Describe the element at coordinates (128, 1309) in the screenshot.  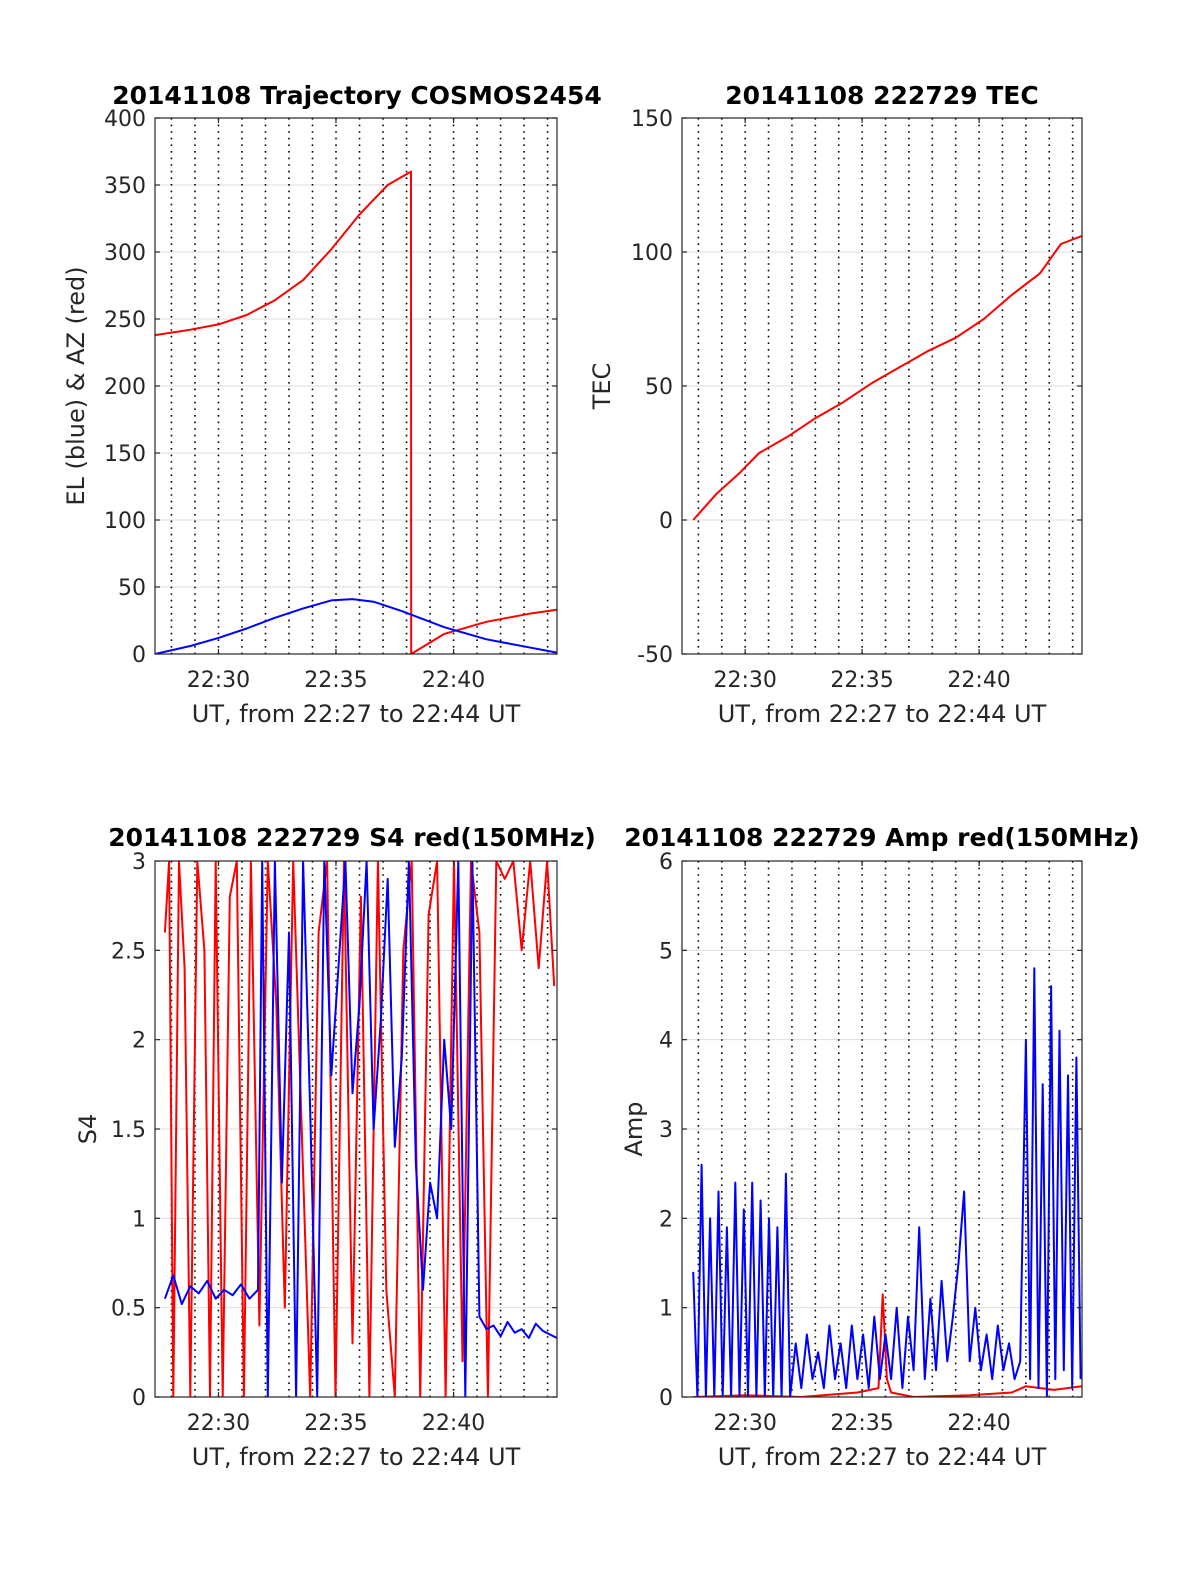
I see `s4-ytick-label: 0.5` at that location.